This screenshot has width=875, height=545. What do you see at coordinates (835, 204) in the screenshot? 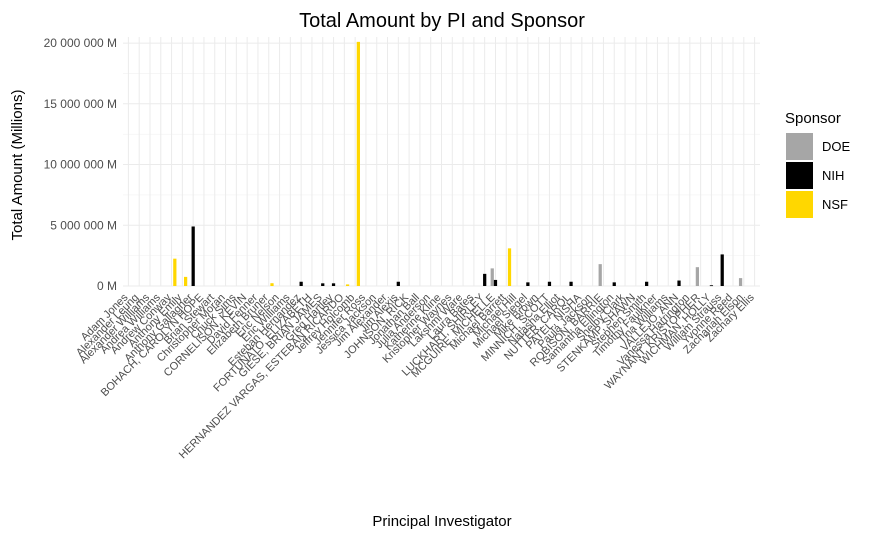
I see `legend-label-nsf: NSF` at bounding box center [835, 204].